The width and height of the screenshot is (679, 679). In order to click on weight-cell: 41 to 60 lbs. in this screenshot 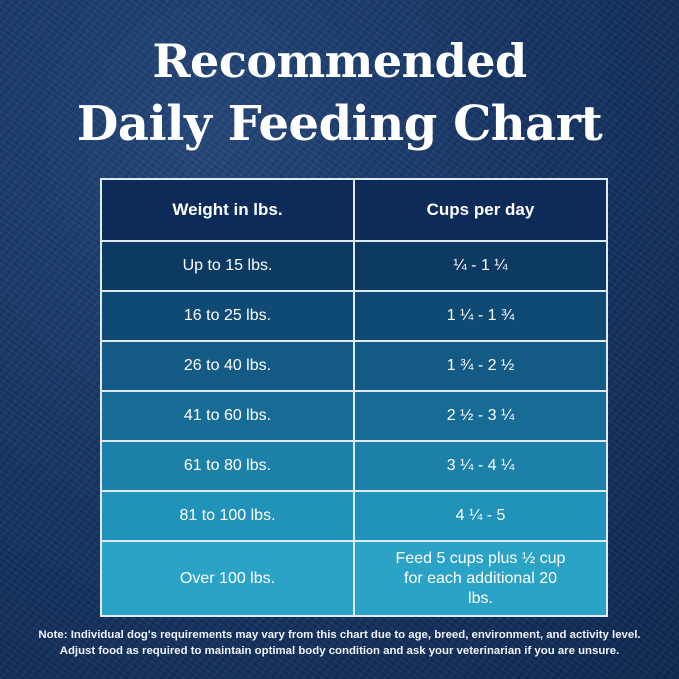, I will do `click(227, 416)`.